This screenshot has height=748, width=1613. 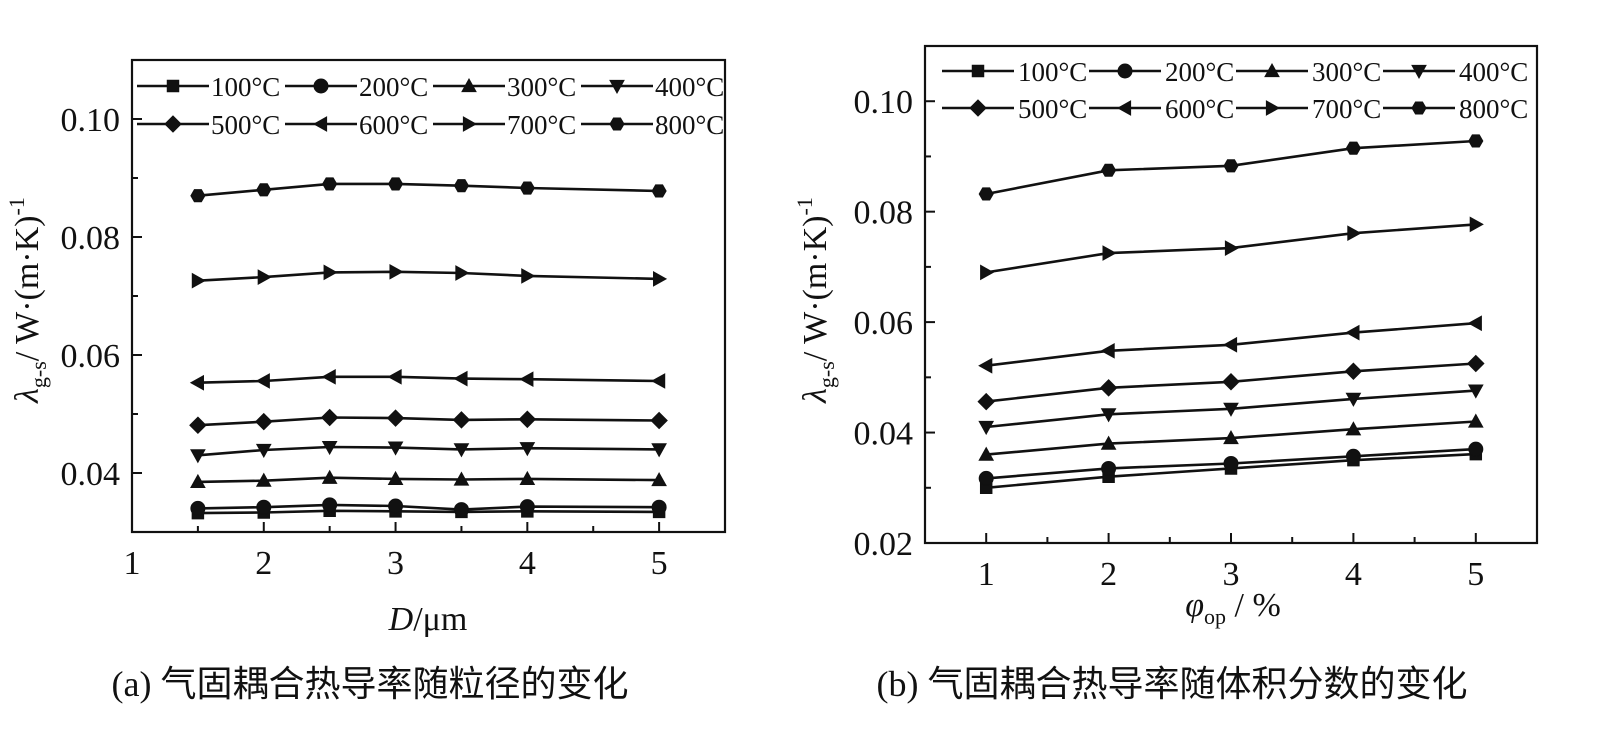 What do you see at coordinates (1475, 574) in the screenshot?
I see `x-tick-label: 5` at bounding box center [1475, 574].